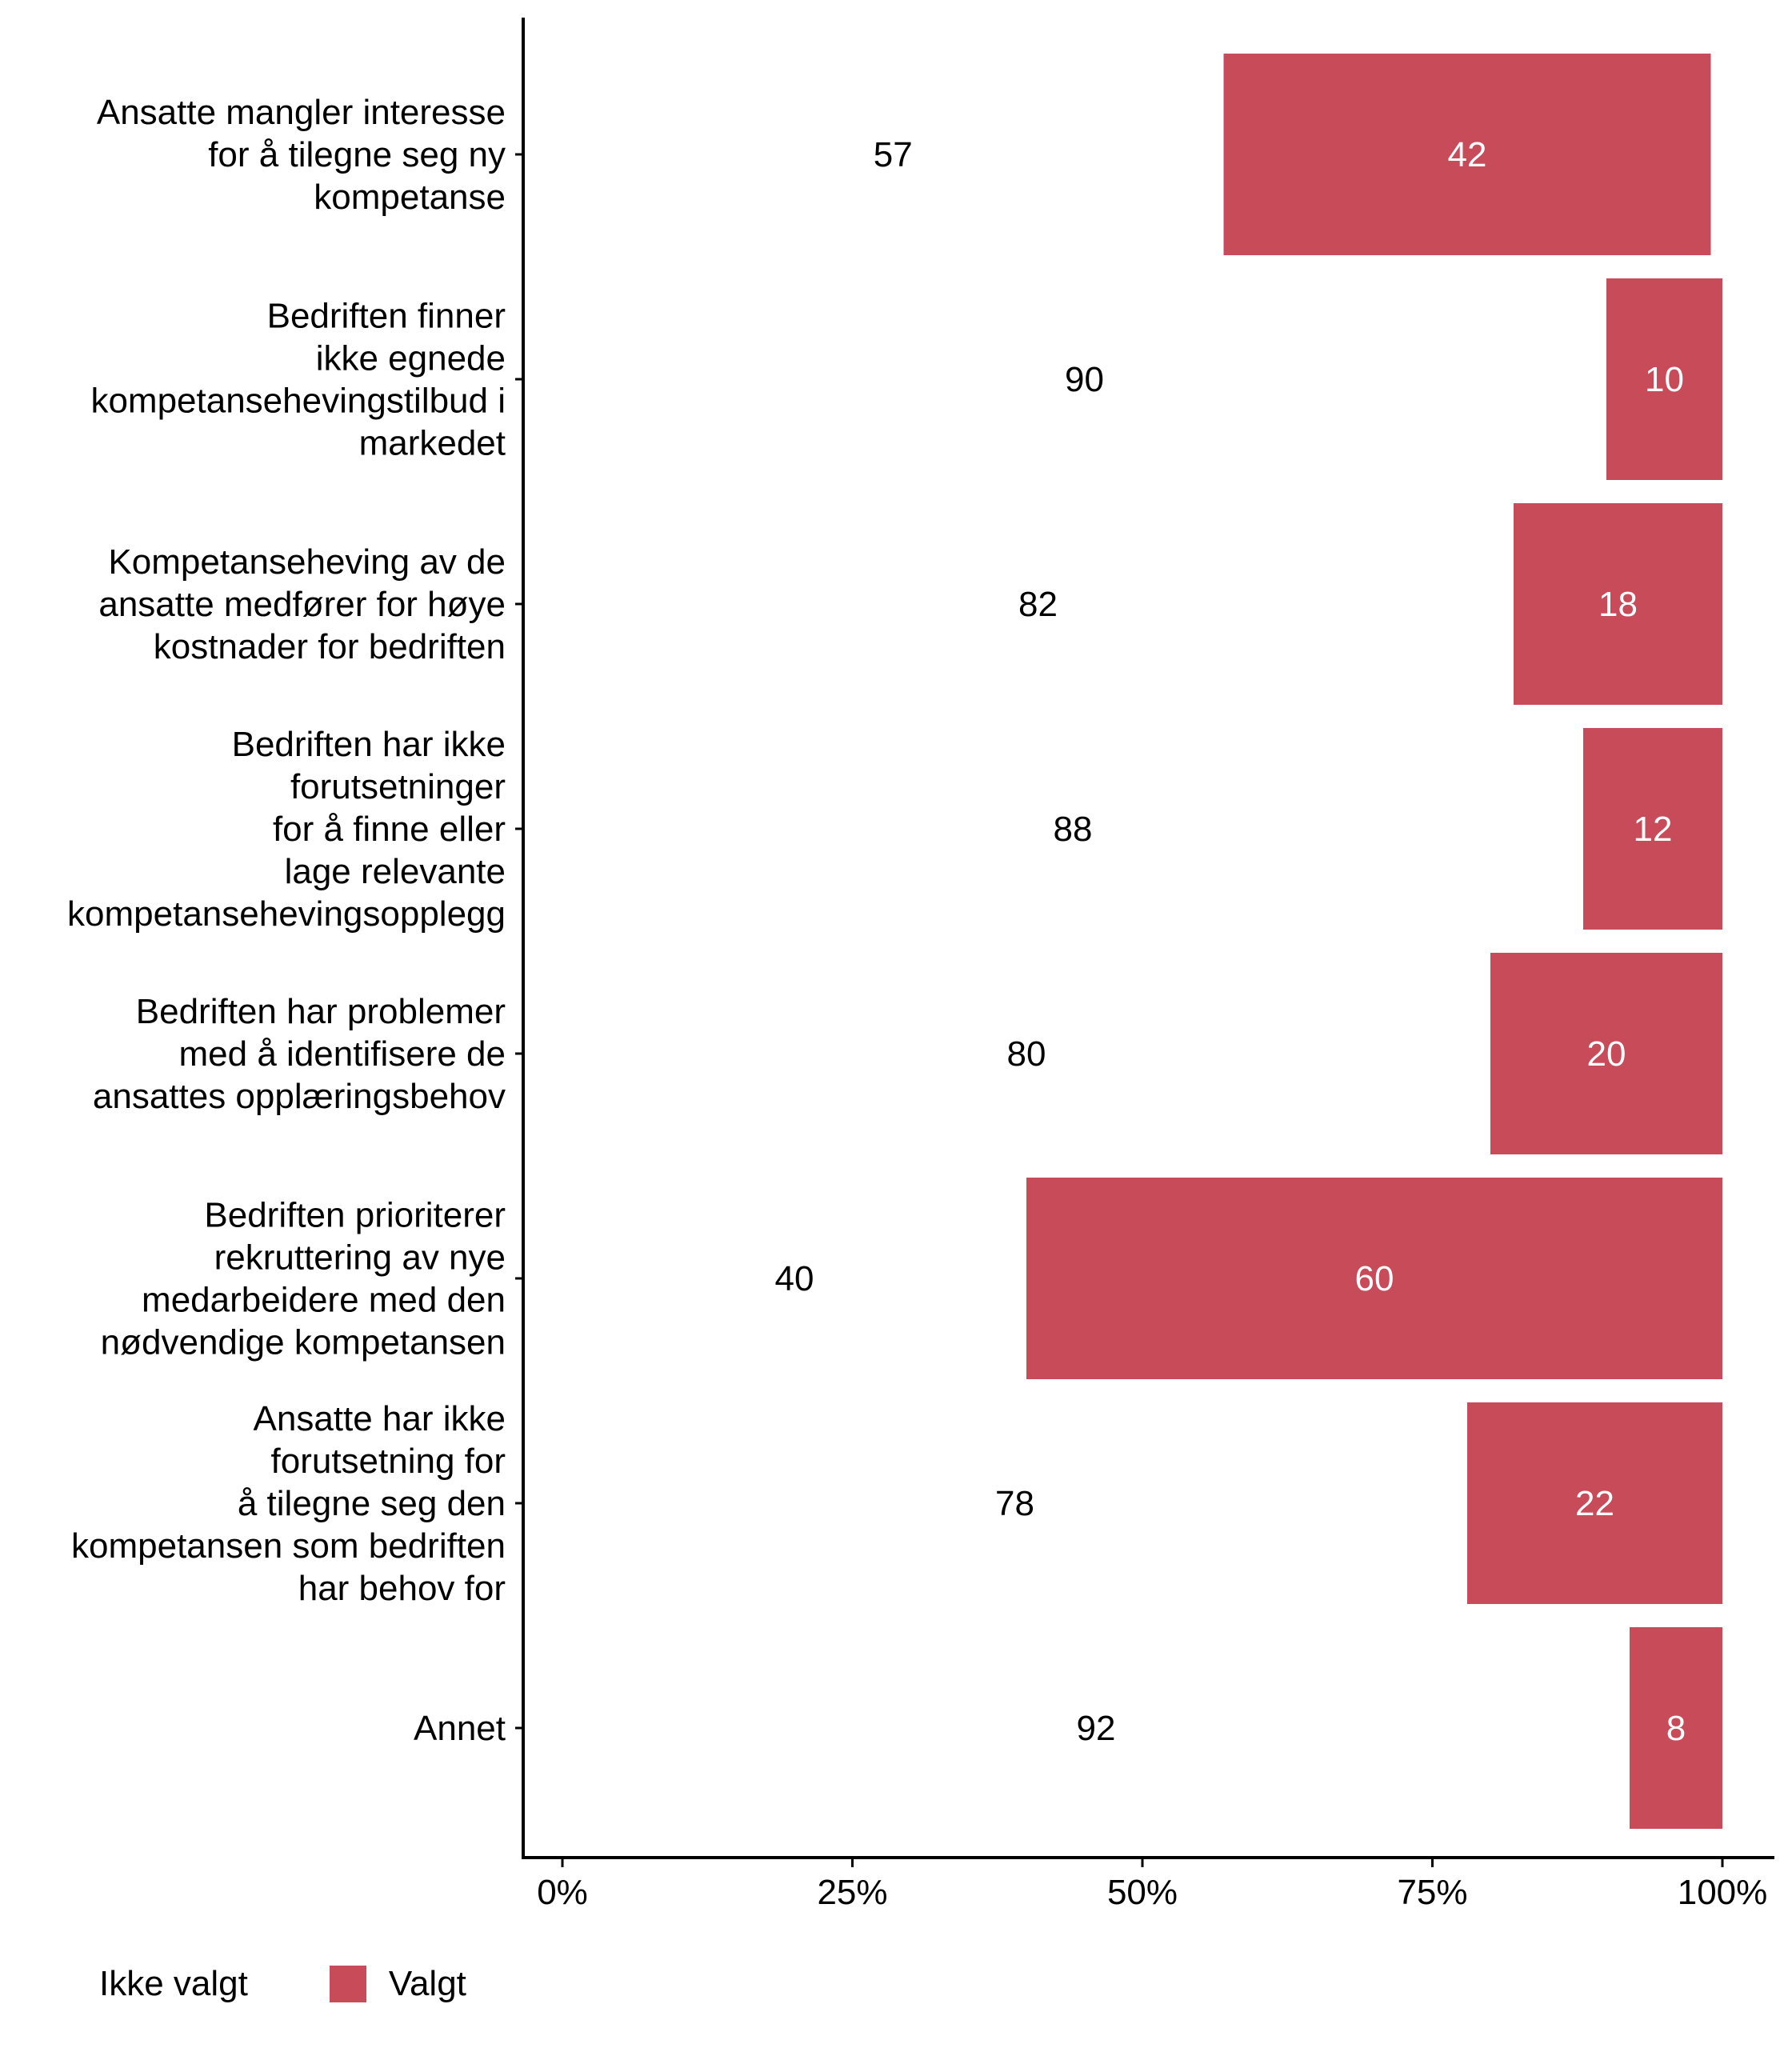  What do you see at coordinates (794, 1278) in the screenshot?
I see `data-label: 40` at bounding box center [794, 1278].